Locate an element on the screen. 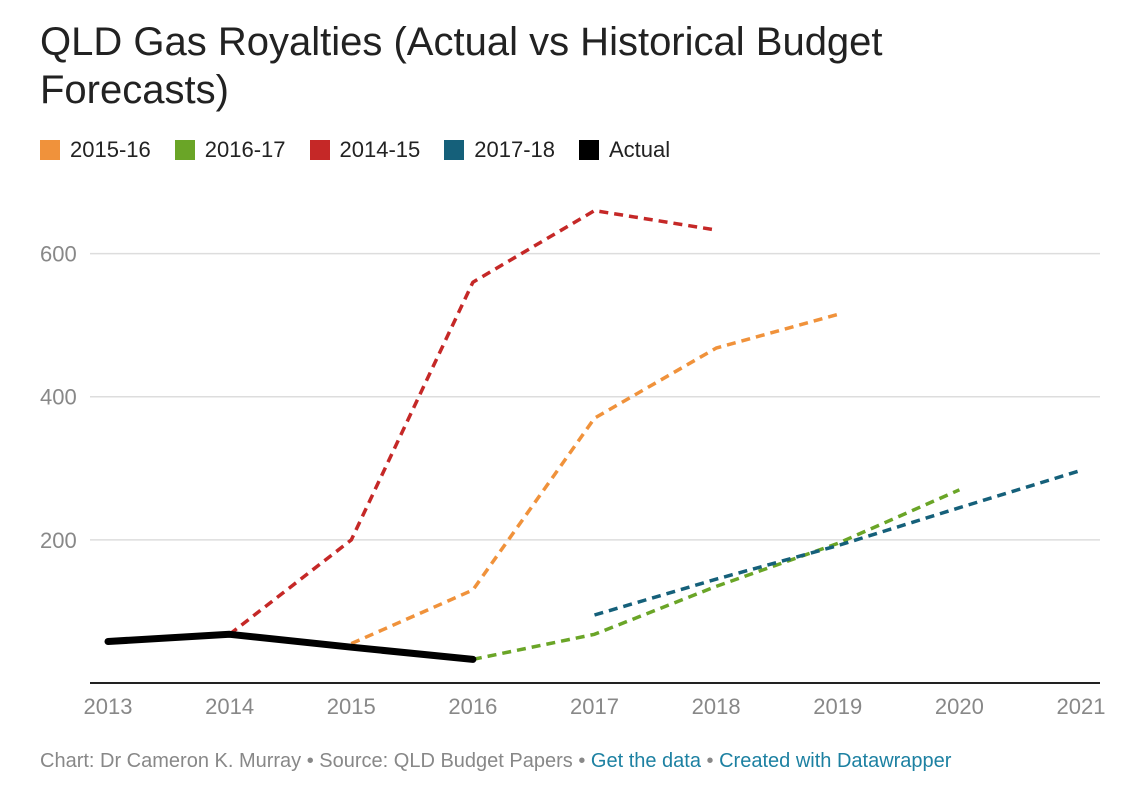 Image resolution: width=1128 pixels, height=802 pixels. legend-item-2016-17: 2016-17 is located at coordinates (230, 150).